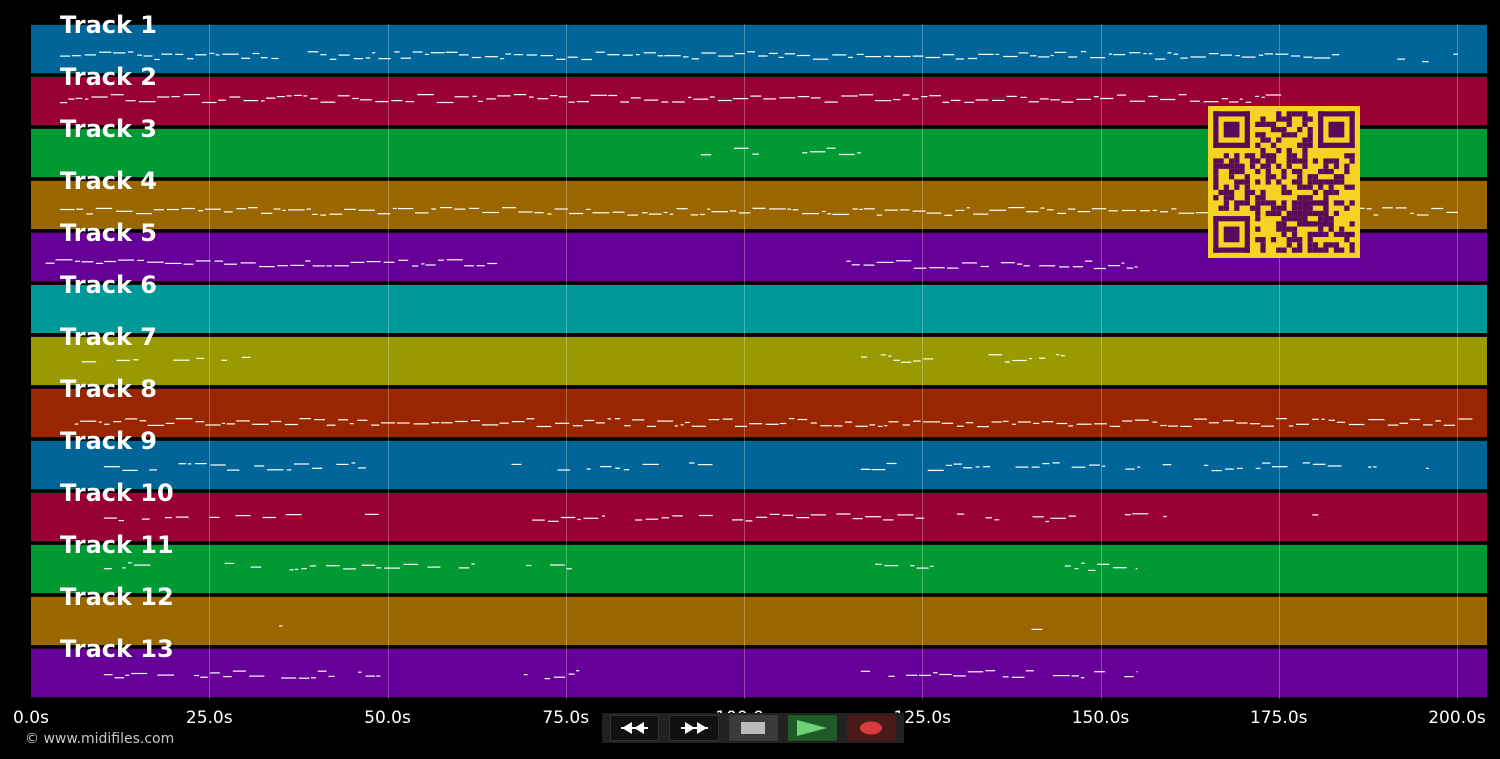 This screenshot has width=1500, height=759. Describe the element at coordinates (109, 77) in the screenshot. I see `track-label: Track 2` at that location.